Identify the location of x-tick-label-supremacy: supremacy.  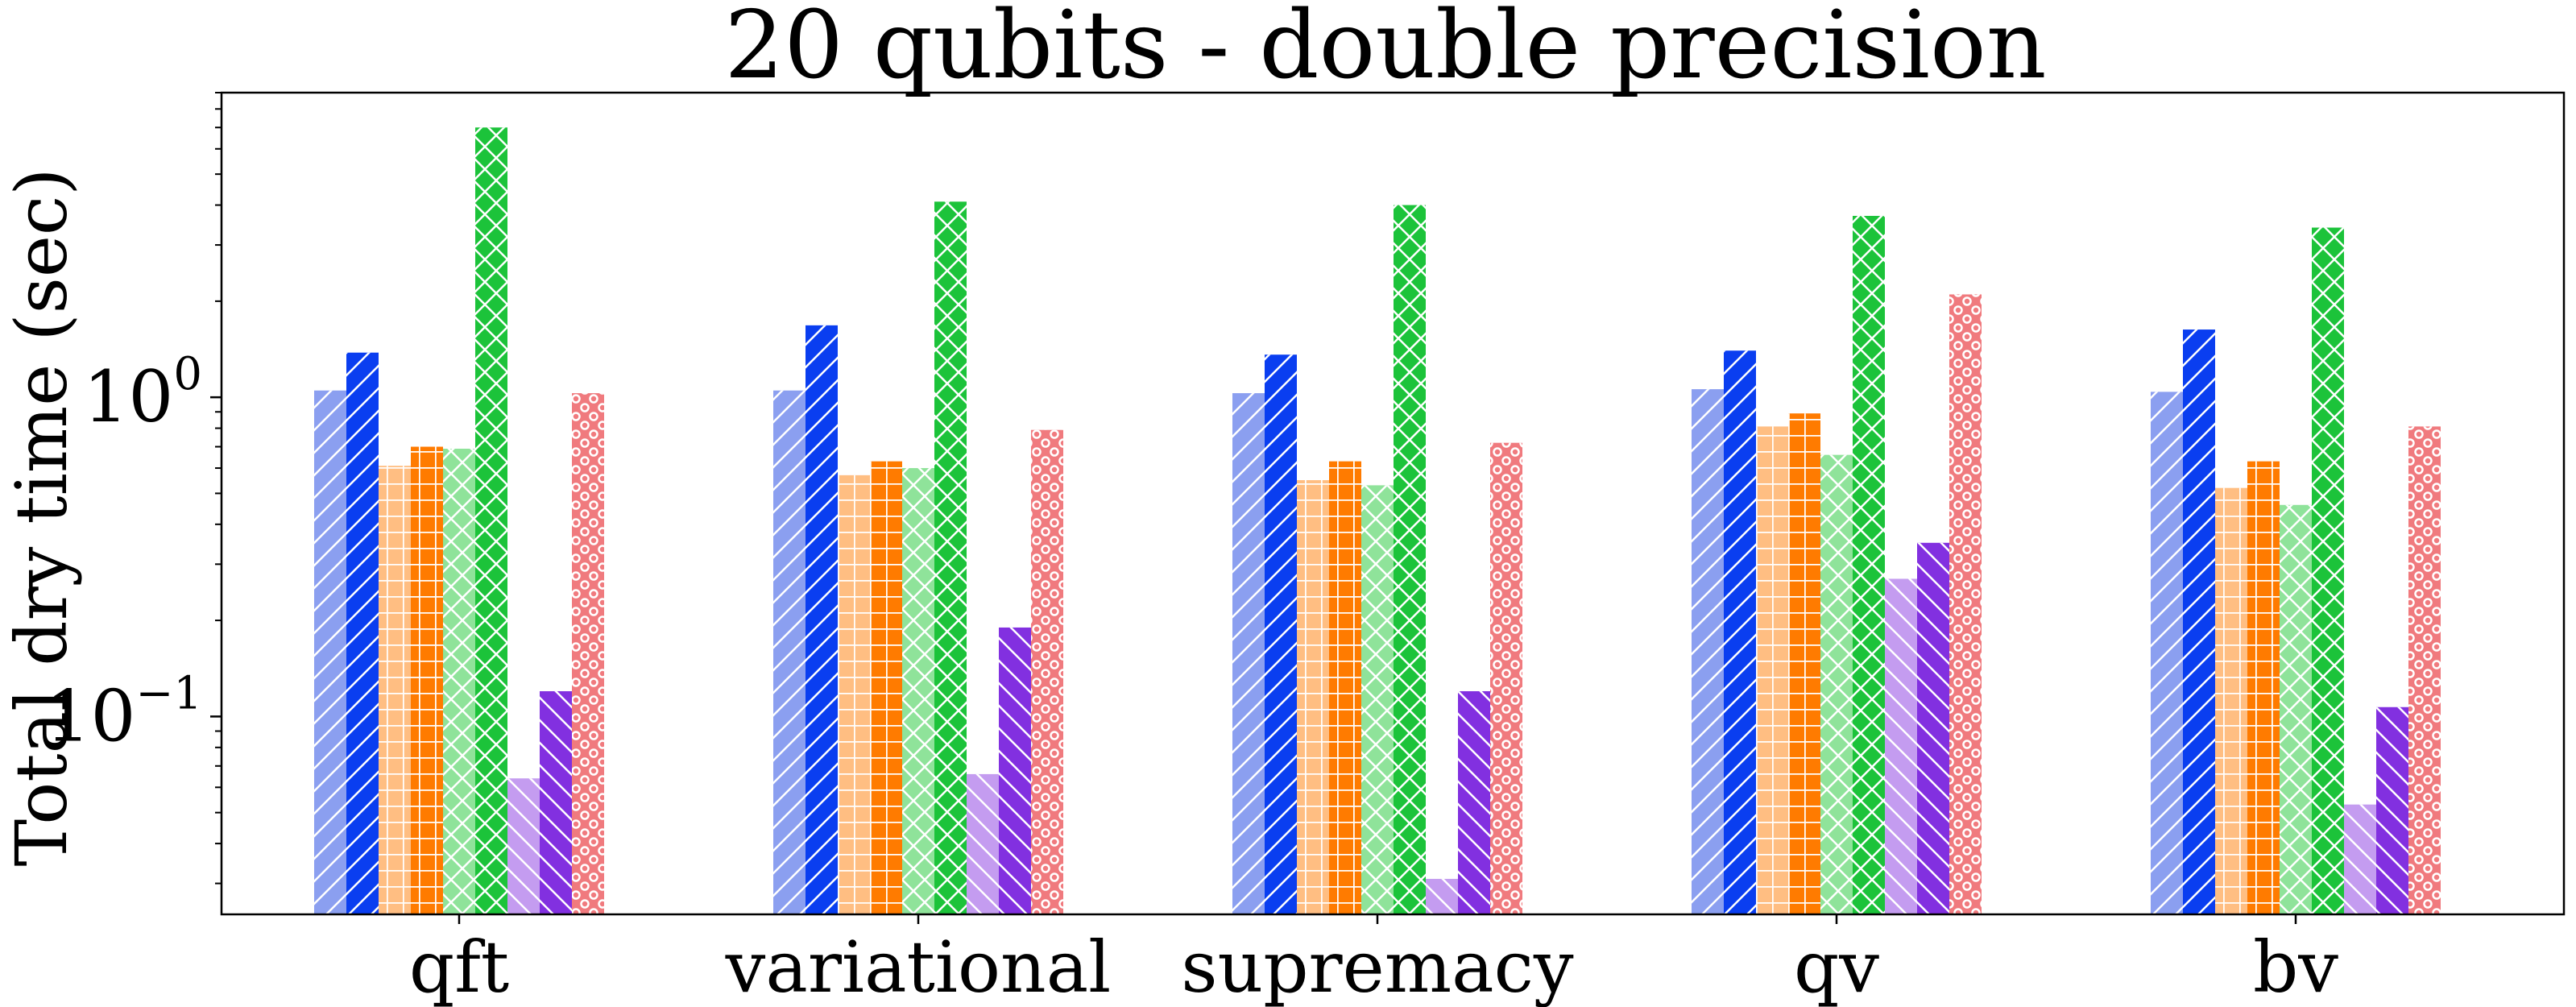
(1377, 966).